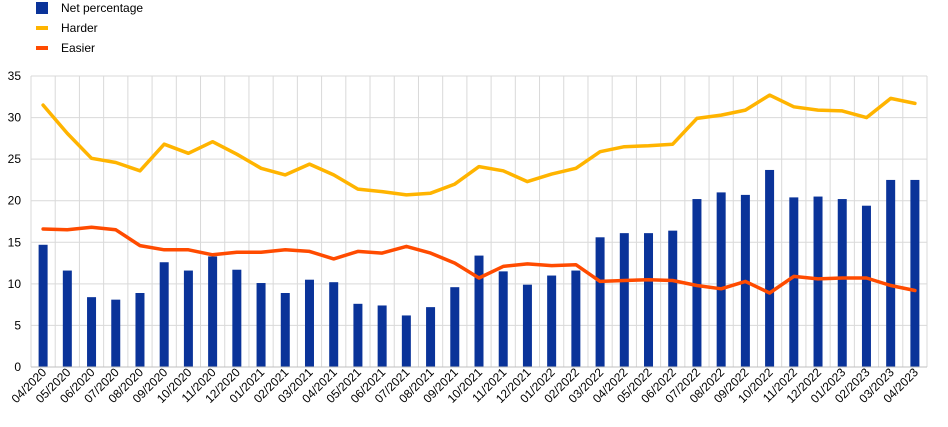 The width and height of the screenshot is (948, 427). I want to click on y-tick-label: 25, so click(15, 159).